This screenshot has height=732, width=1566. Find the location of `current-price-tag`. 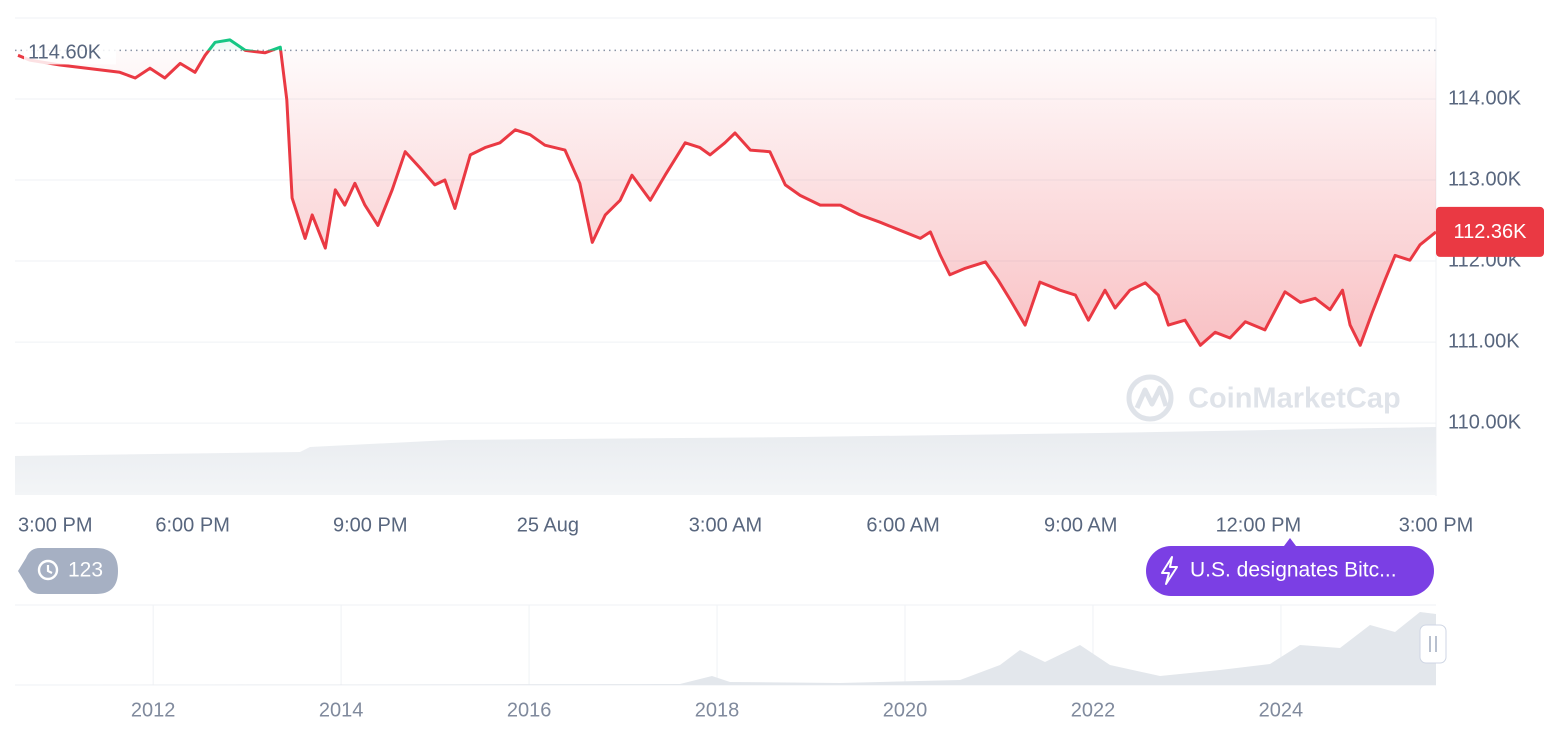

current-price-tag is located at coordinates (1490, 231).